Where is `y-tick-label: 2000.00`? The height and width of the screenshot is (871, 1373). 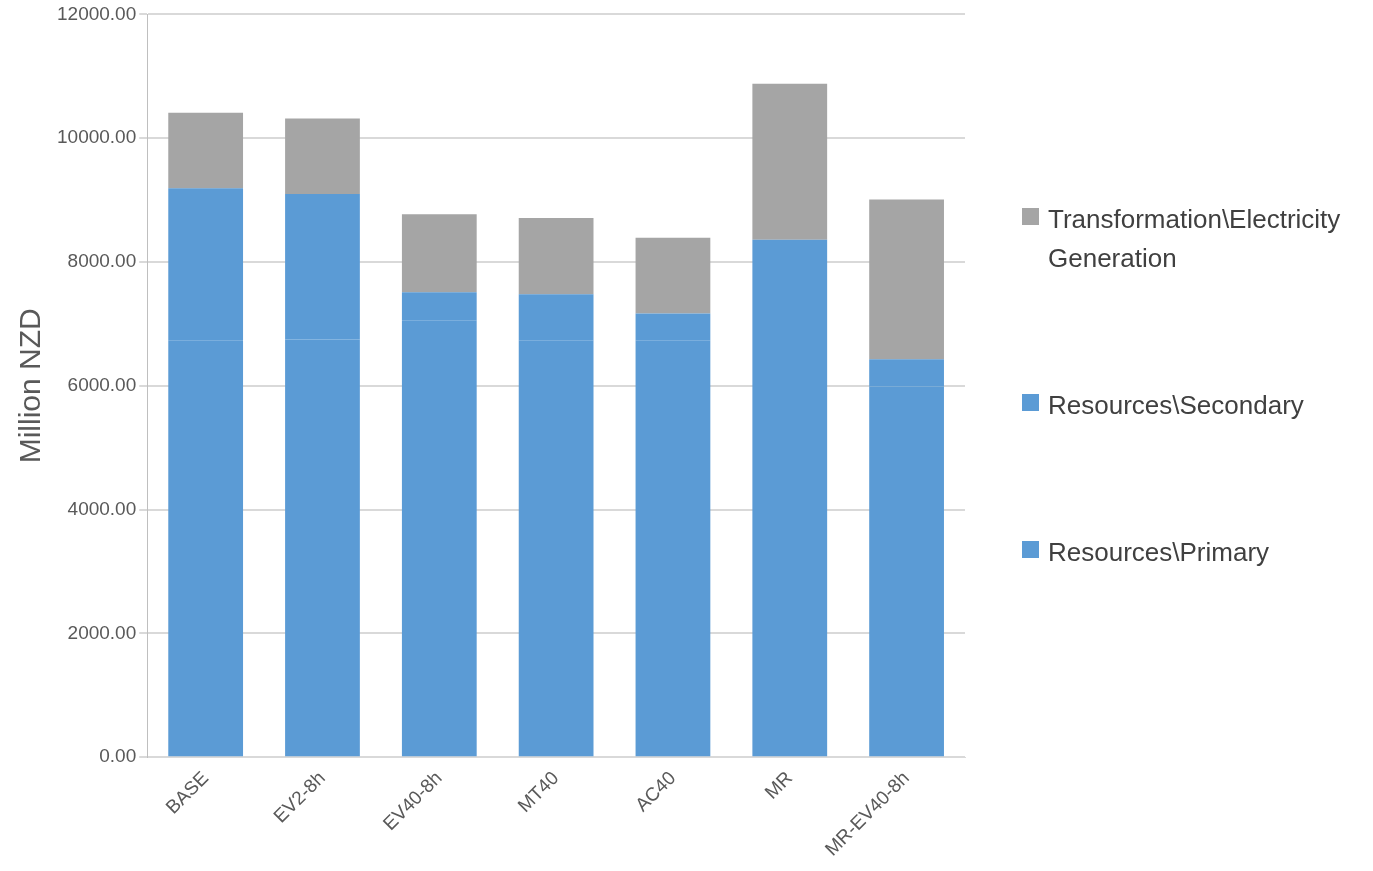
y-tick-label: 2000.00 is located at coordinates (102, 632).